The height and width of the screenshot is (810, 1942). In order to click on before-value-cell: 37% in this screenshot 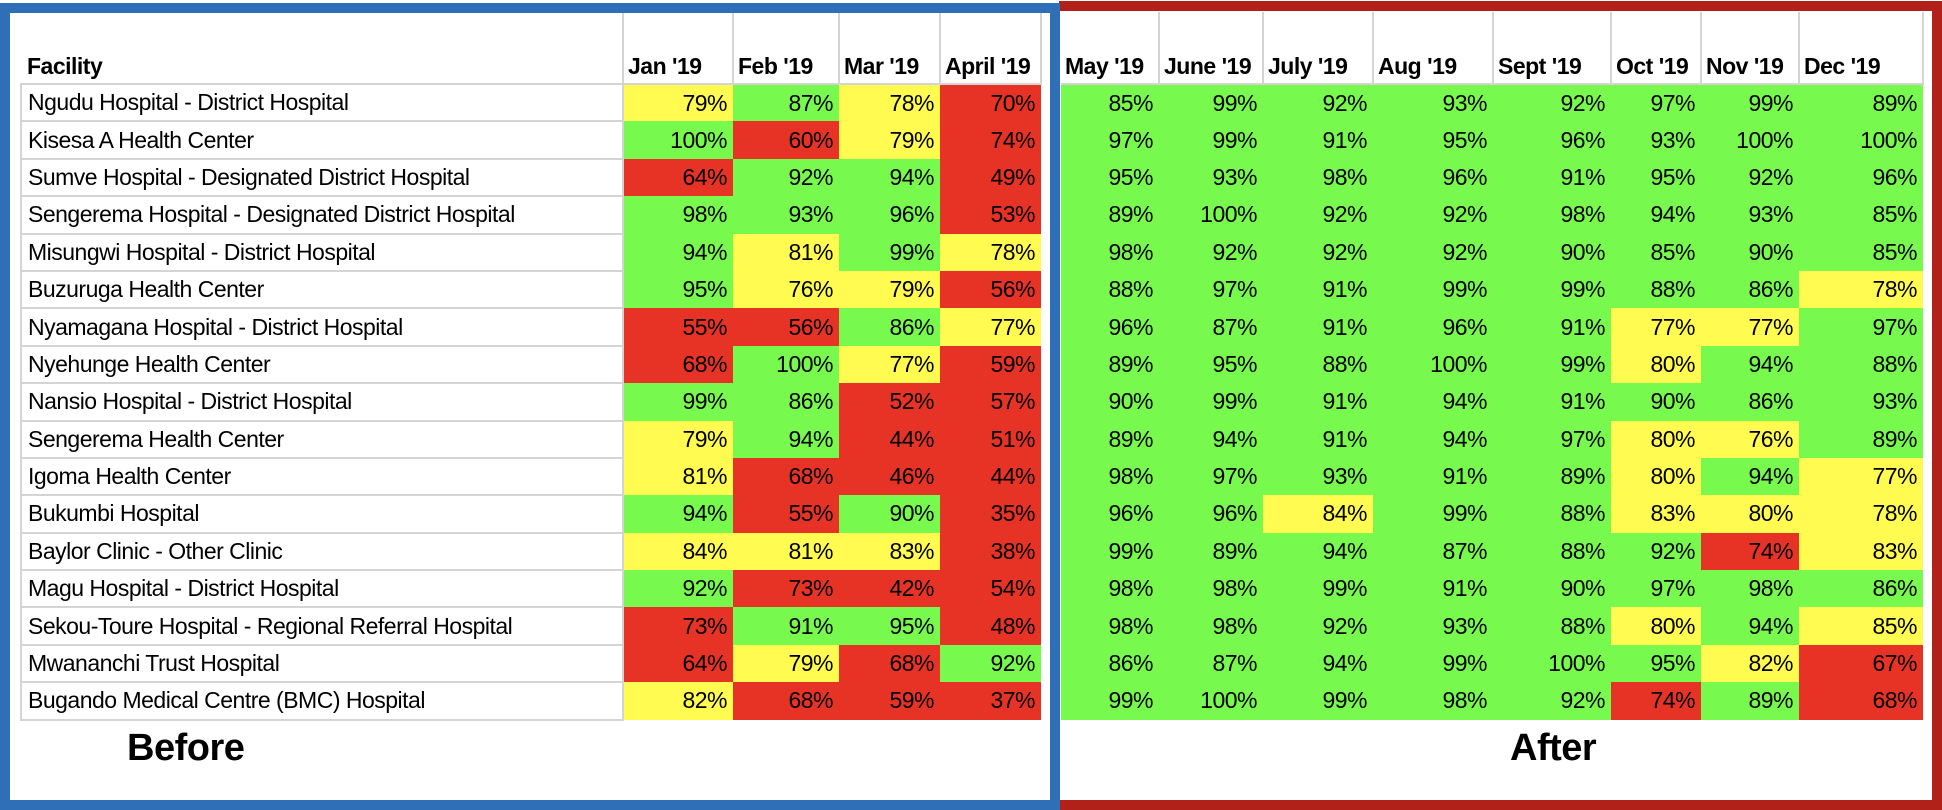, I will do `click(990, 701)`.